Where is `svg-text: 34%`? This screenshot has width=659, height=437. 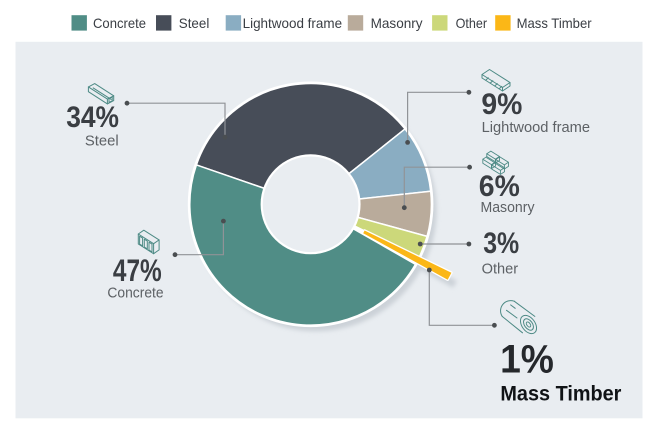
svg-text: 34% is located at coordinates (92, 117).